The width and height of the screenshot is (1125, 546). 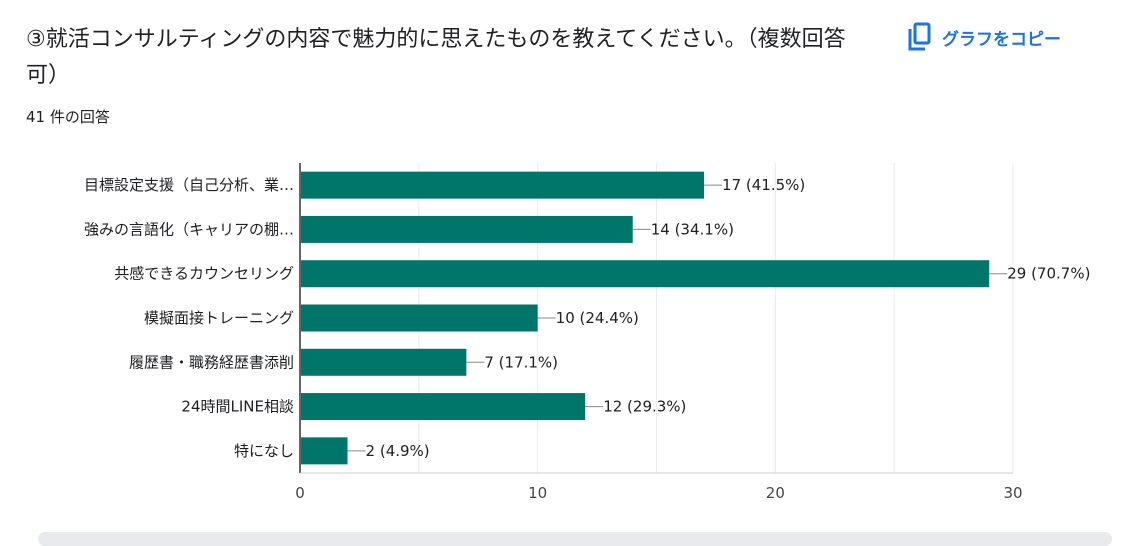 I want to click on next-card-edge, so click(x=575, y=539).